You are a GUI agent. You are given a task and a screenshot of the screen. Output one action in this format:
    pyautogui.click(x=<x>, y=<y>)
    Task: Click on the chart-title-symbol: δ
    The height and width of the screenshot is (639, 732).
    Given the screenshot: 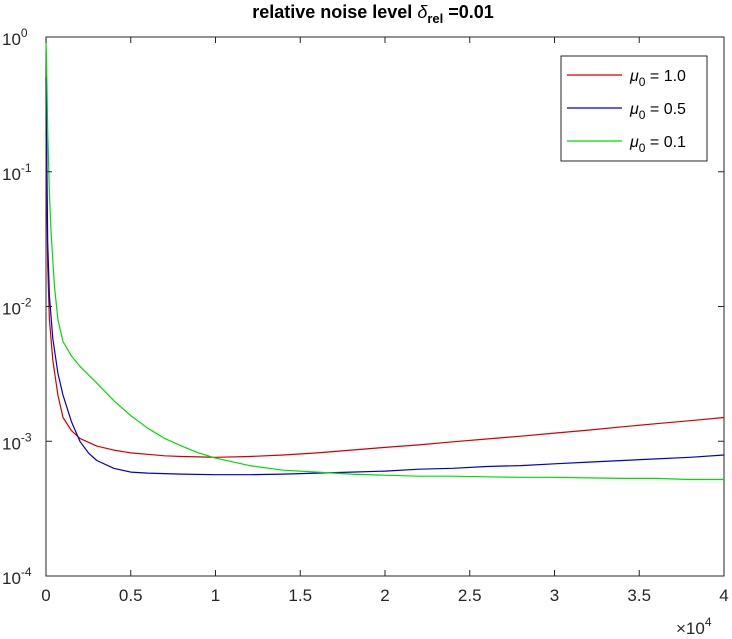 What is the action you would take?
    pyautogui.click(x=422, y=12)
    